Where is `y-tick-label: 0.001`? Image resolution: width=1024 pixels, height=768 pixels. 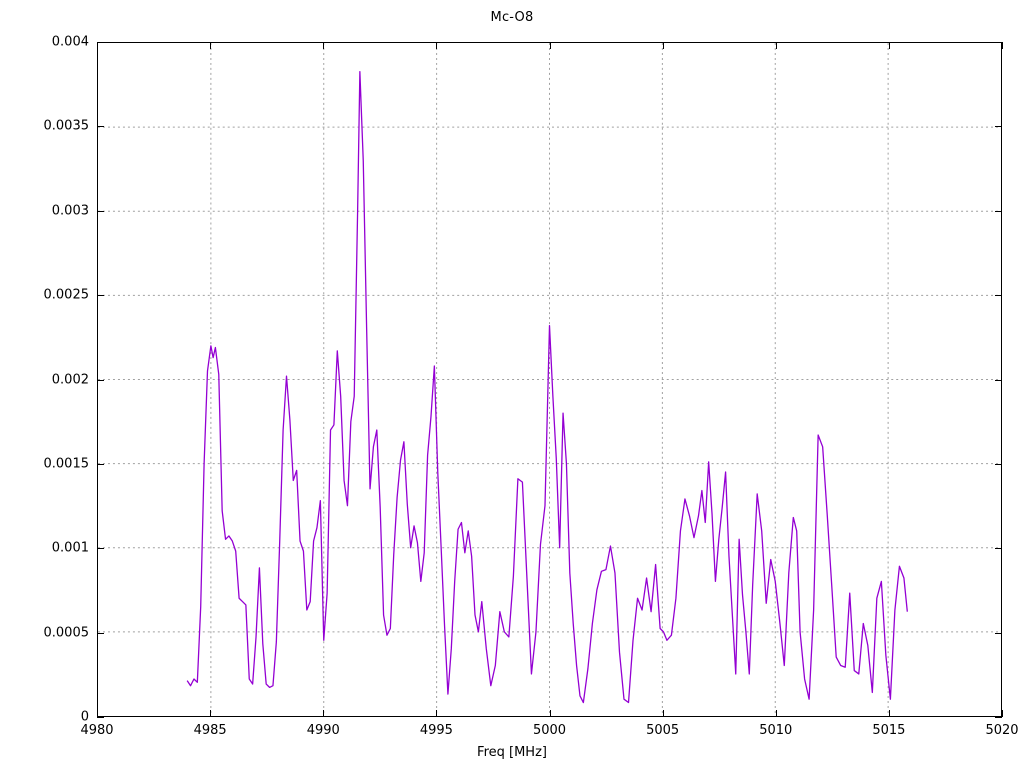 y-tick-label: 0.001 is located at coordinates (70, 548).